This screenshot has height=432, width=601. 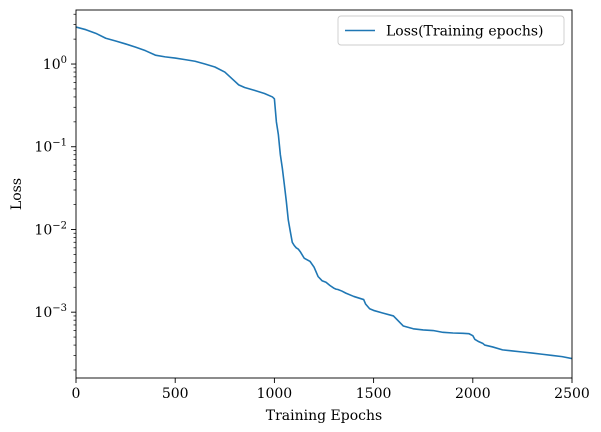 I want to click on x-tick-label-2: 1000, so click(x=275, y=394).